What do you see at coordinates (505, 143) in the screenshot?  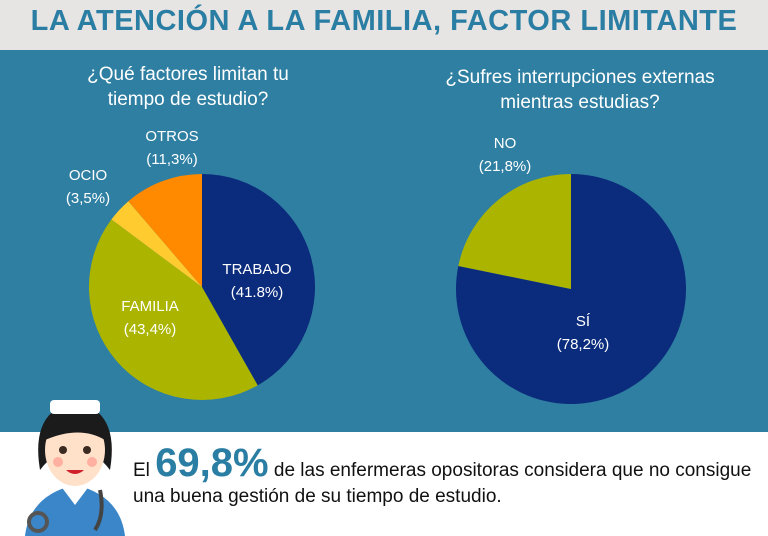 I see `slice-label: NO` at bounding box center [505, 143].